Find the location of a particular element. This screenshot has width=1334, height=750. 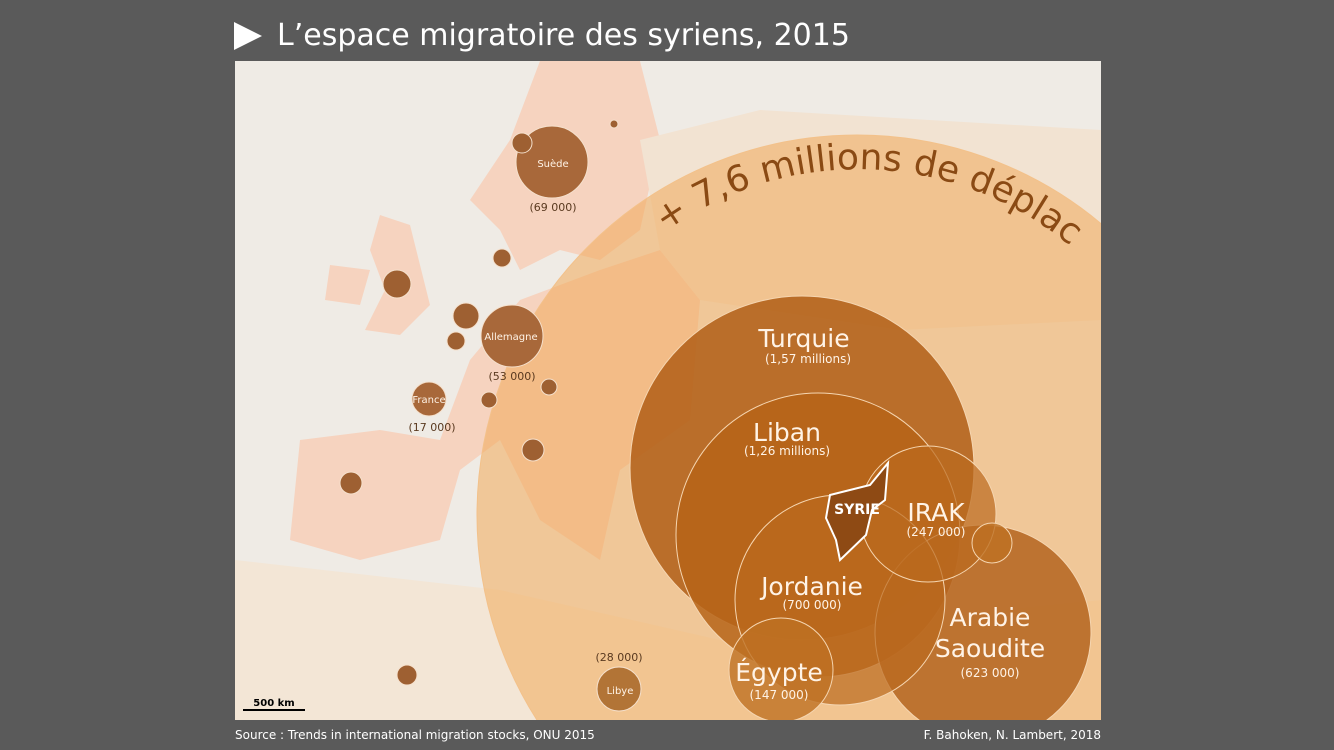

title: L’espace migratoire des syriens, 2015 is located at coordinates (563, 35).